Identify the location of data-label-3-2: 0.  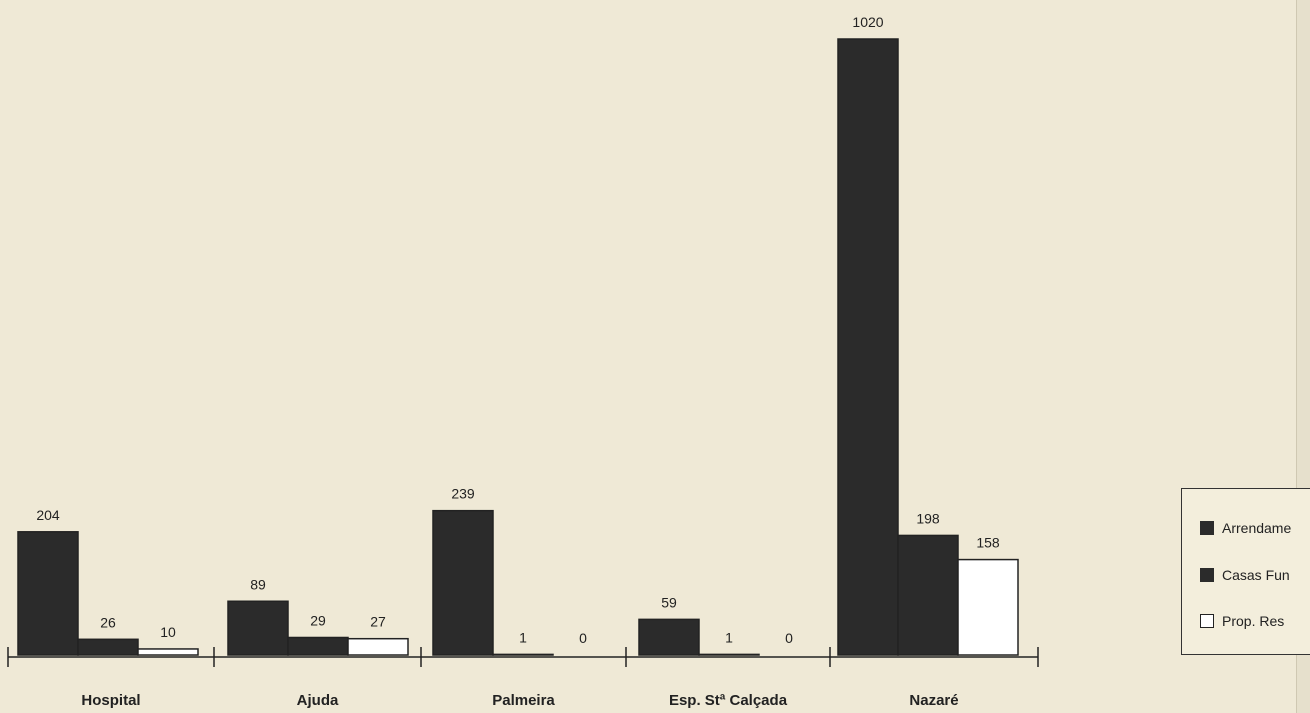
(789, 638).